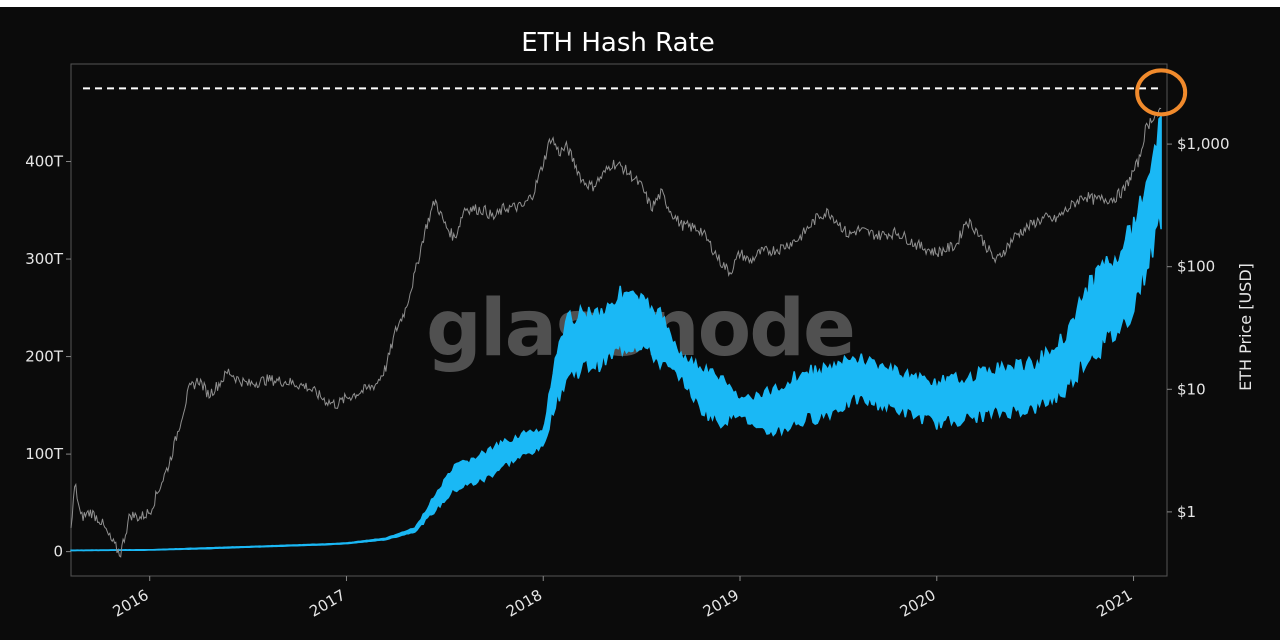  What do you see at coordinates (1196, 267) in the screenshot?
I see `right-axis-tick-label: $100` at bounding box center [1196, 267].